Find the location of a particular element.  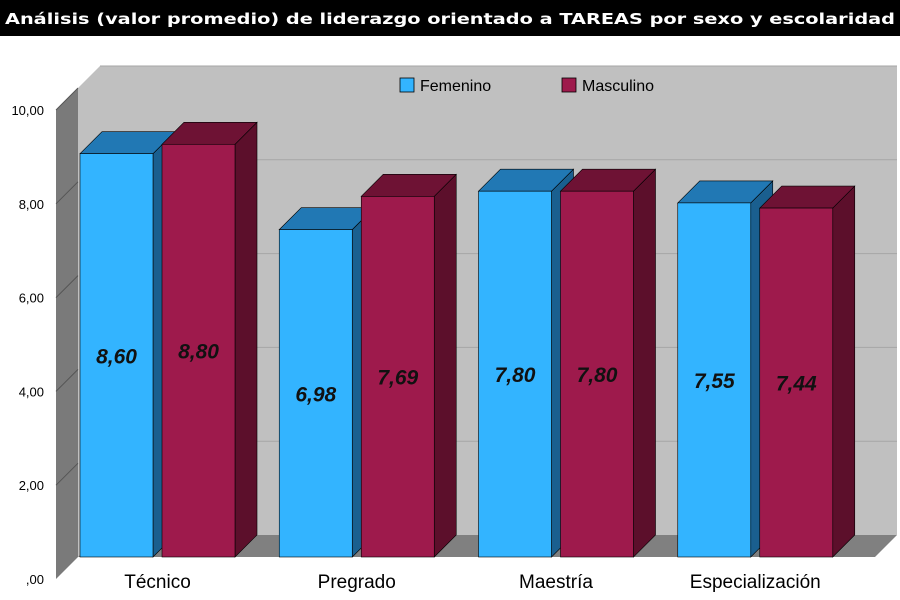

y-tick-label: 6,00 is located at coordinates (31, 298).